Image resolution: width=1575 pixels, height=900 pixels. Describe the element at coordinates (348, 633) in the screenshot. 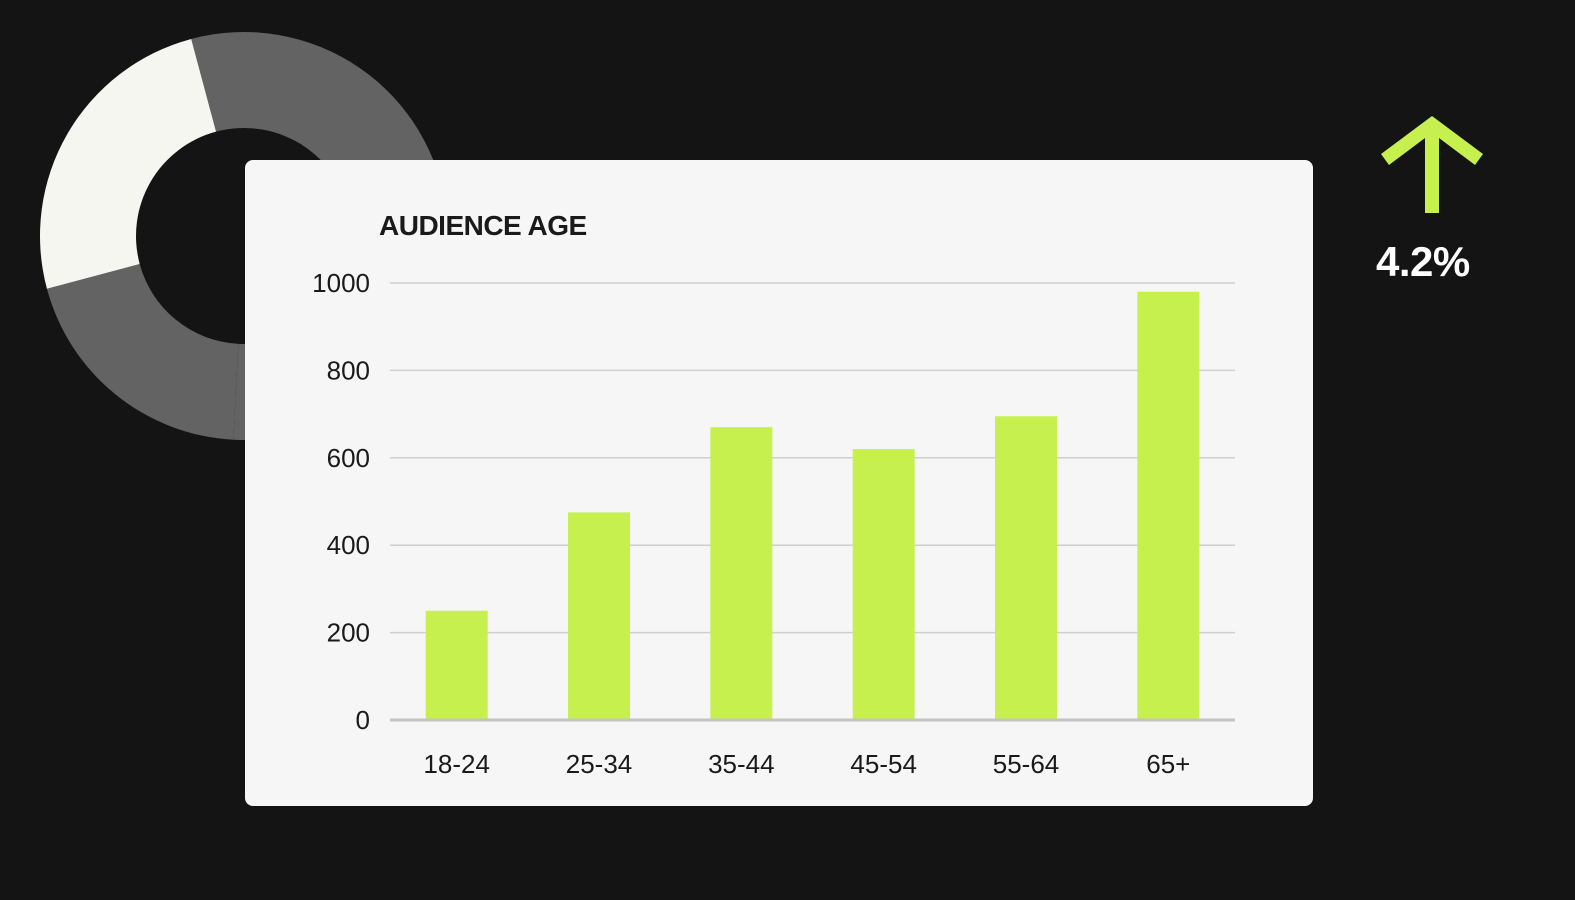

I see `y-tick-label: 200` at that location.